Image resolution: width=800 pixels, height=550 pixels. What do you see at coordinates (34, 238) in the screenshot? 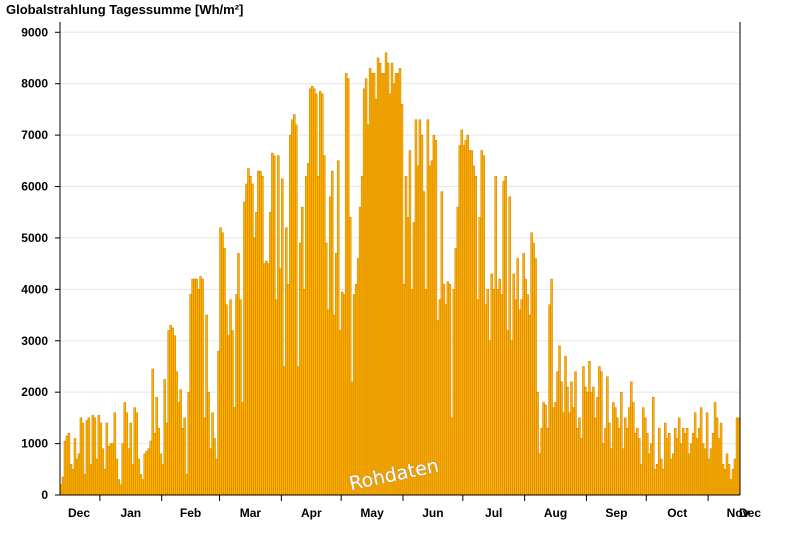
I see `y-tick-label: 5000` at bounding box center [34, 238].